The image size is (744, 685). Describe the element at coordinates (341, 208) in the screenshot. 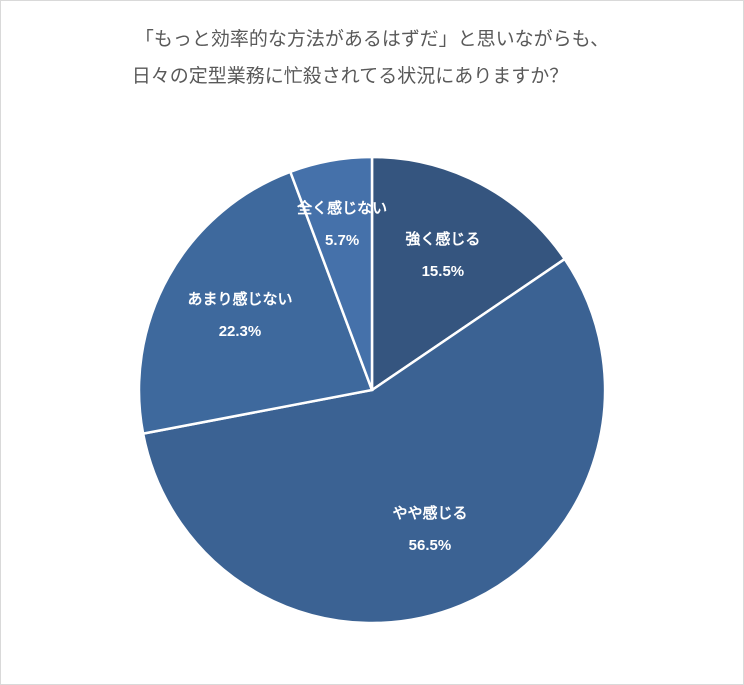

I see `slice-label: 全く感じない` at that location.